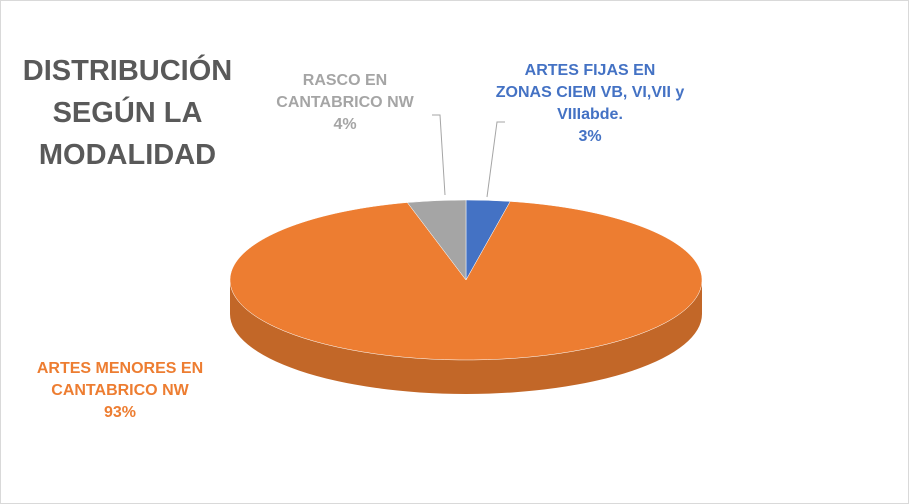 The width and height of the screenshot is (909, 504). Describe the element at coordinates (345, 124) in the screenshot. I see `label-value: 4%` at that location.